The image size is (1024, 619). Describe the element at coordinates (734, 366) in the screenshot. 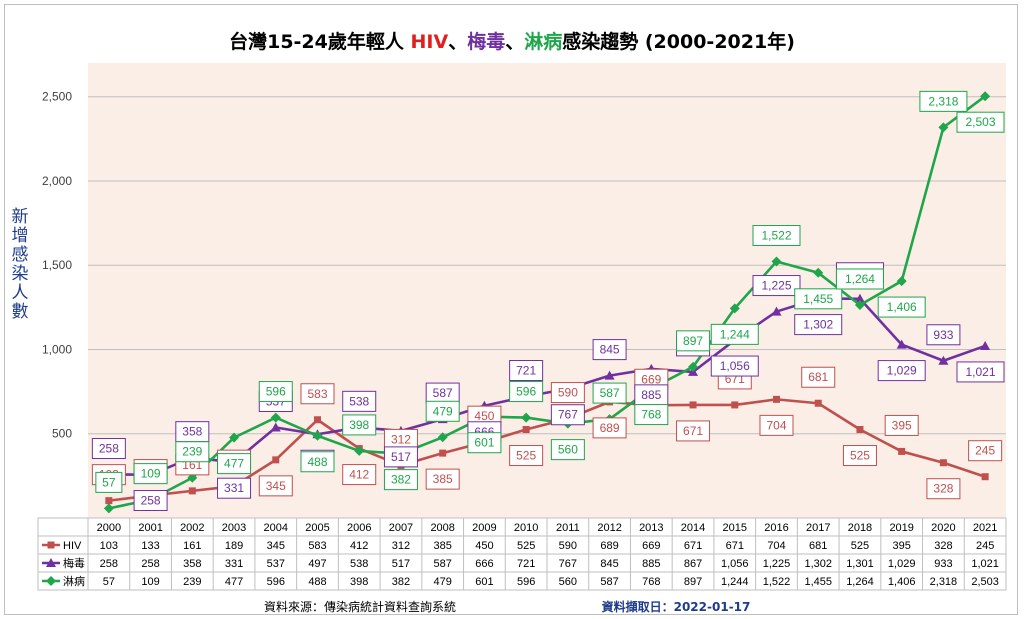

I see `data-label: 1,056` at that location.